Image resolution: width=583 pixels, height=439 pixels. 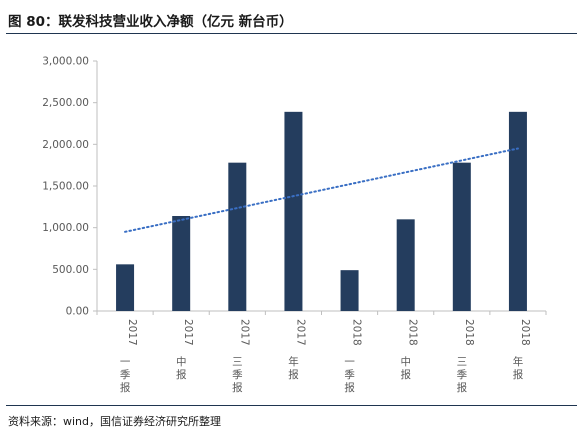 I want to click on x-tick-label: 2018 一季报, so click(x=353, y=356).